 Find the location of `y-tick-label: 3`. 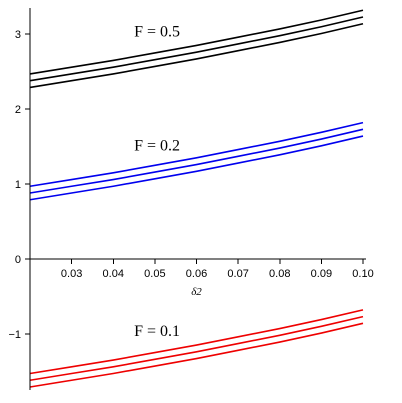

y-tick-label: 3 is located at coordinates (18, 35).